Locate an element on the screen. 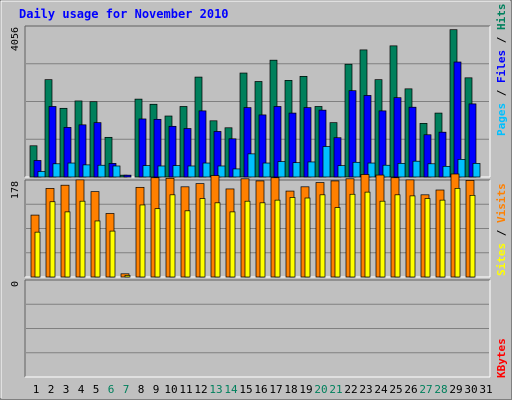  legend-files: Files is located at coordinates (501, 66).